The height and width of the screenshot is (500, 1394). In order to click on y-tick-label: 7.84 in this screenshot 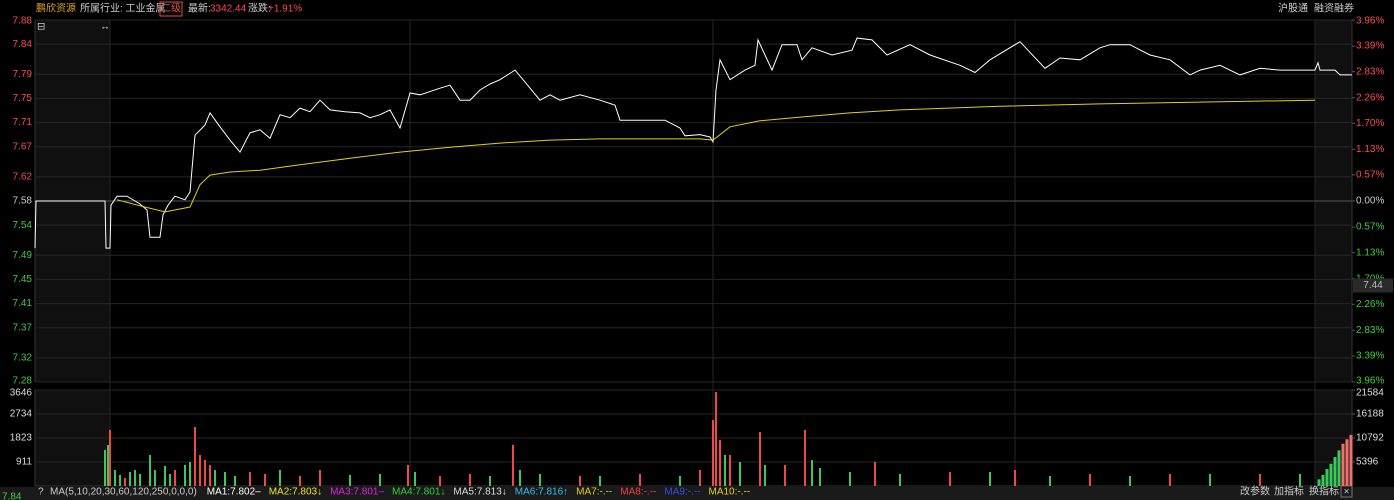, I will do `click(23, 44)`.